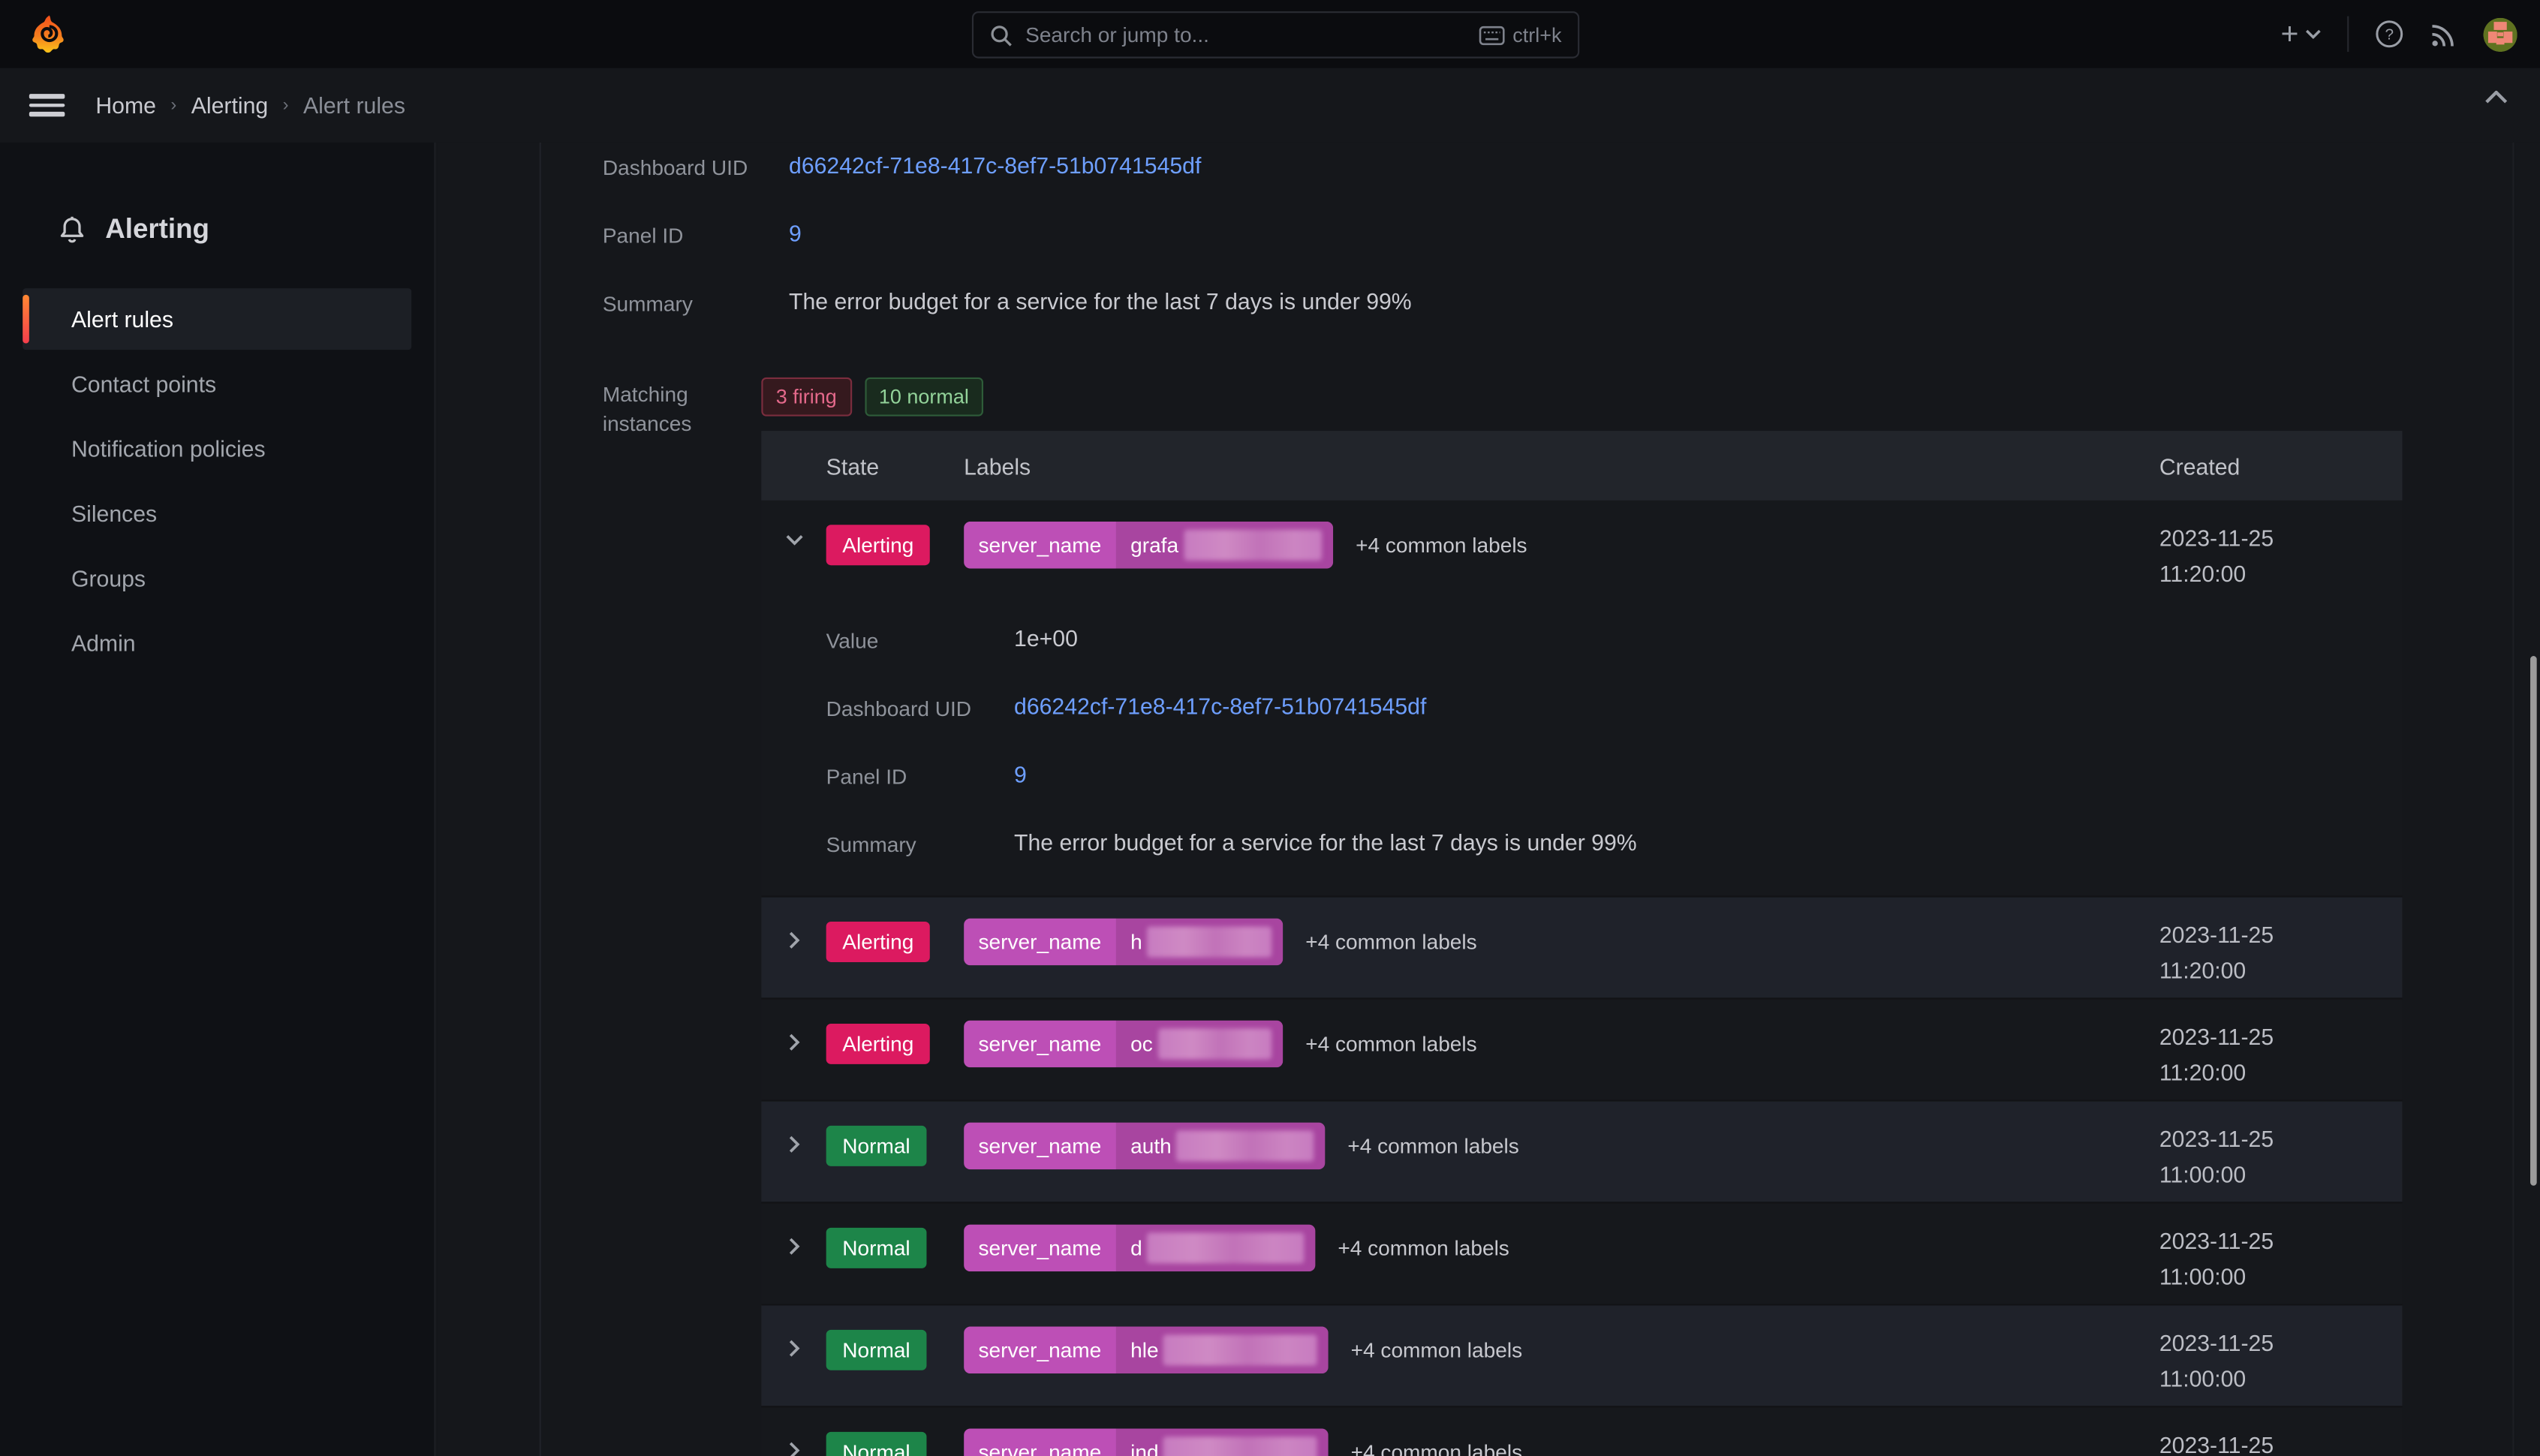 This screenshot has height=1456, width=2540. I want to click on instance-row: Normal server_name auth +4 common labels, so click(1582, 1151).